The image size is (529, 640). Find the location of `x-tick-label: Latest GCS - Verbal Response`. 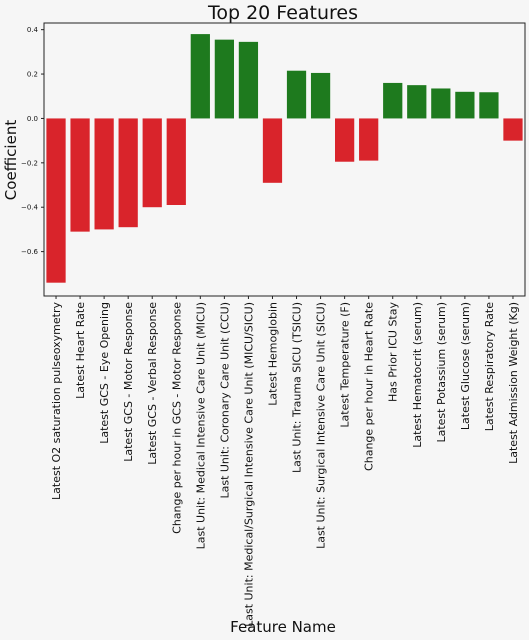

x-tick-label: Latest GCS - Verbal Response is located at coordinates (152, 383).